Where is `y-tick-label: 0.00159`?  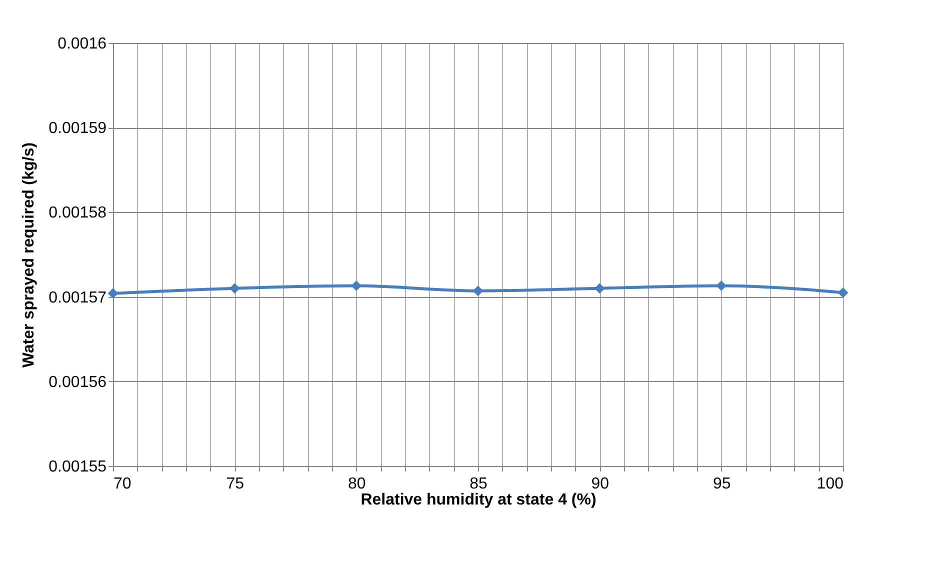
y-tick-label: 0.00159 is located at coordinates (77, 129).